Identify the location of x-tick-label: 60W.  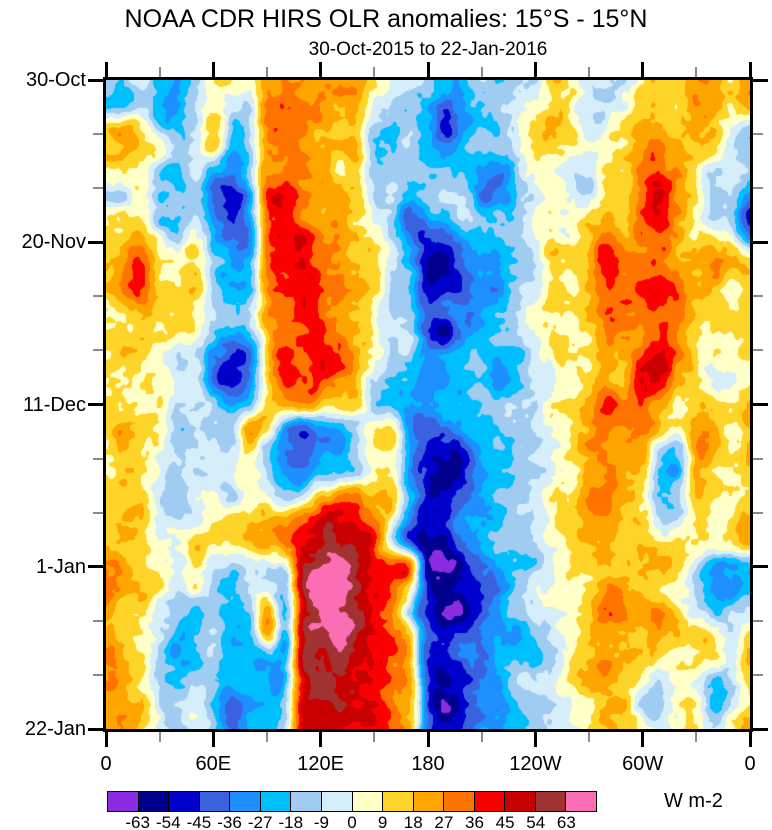
(643, 764).